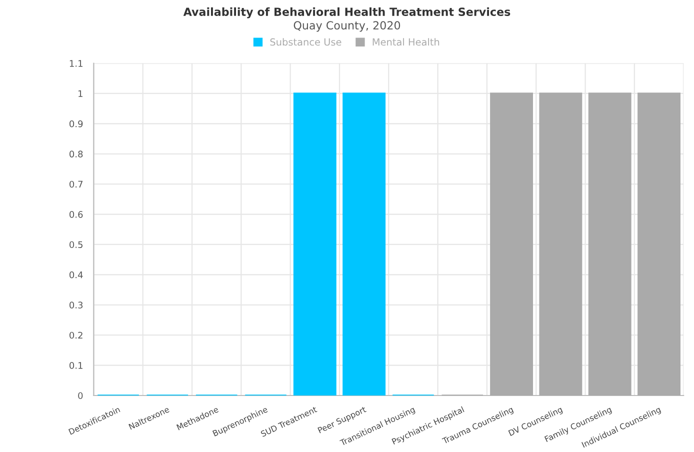  I want to click on y-tick-label: 0.2, so click(76, 335).